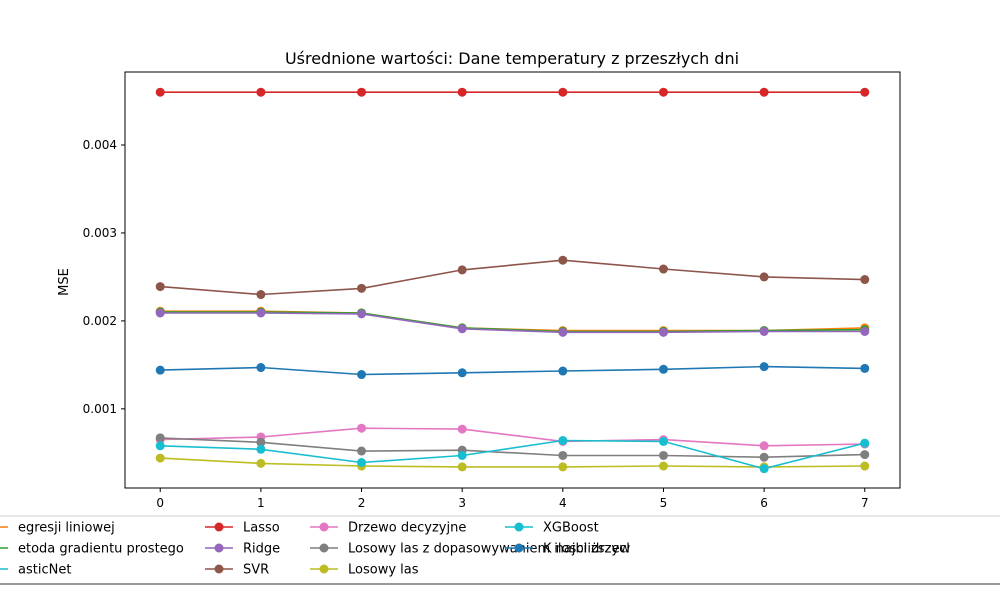  Describe the element at coordinates (237, 570) in the screenshot. I see `legend-item: SVR` at that location.